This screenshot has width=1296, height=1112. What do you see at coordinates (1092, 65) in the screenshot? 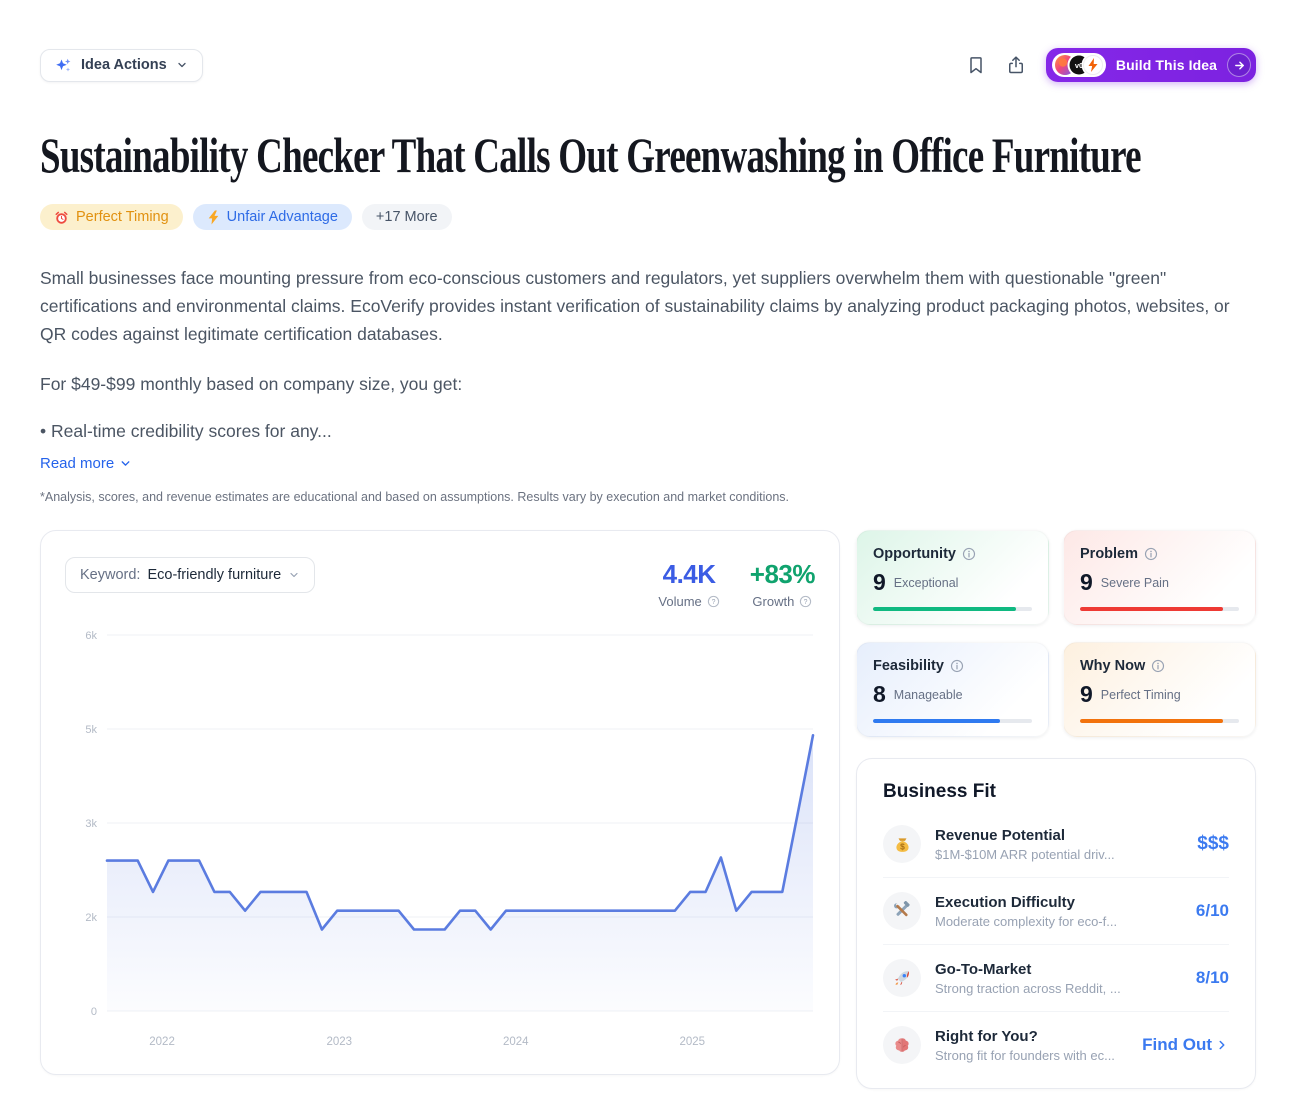
I see `bolt-logo-icon` at bounding box center [1092, 65].